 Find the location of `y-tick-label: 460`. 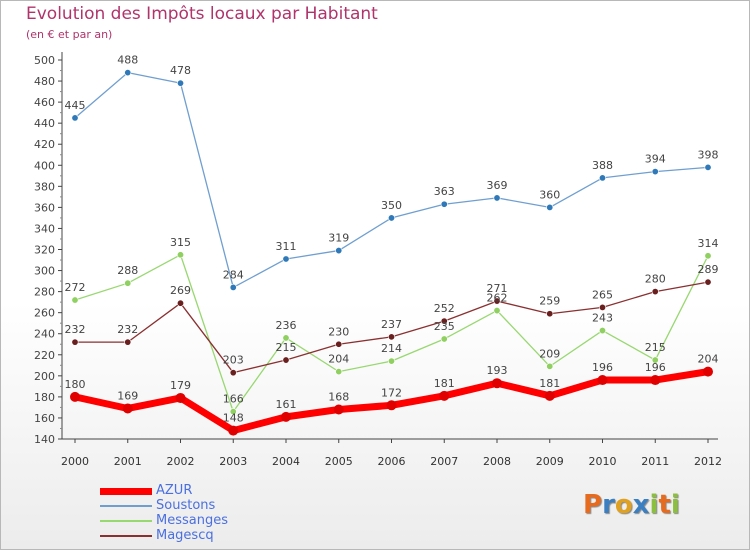

y-tick-label: 460 is located at coordinates (44, 102).